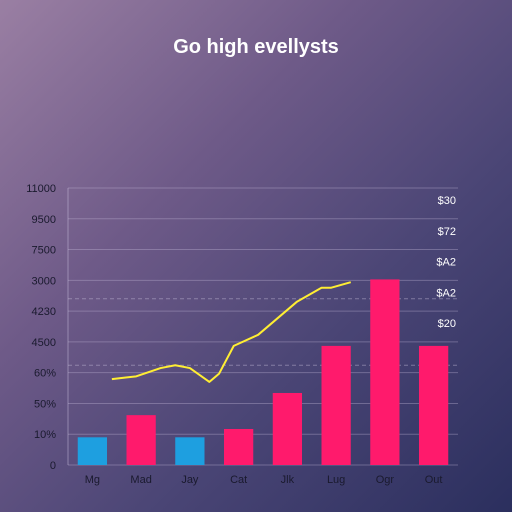 The width and height of the screenshot is (512, 512). Describe the element at coordinates (140, 480) in the screenshot. I see `x-tick-label: Mad` at that location.